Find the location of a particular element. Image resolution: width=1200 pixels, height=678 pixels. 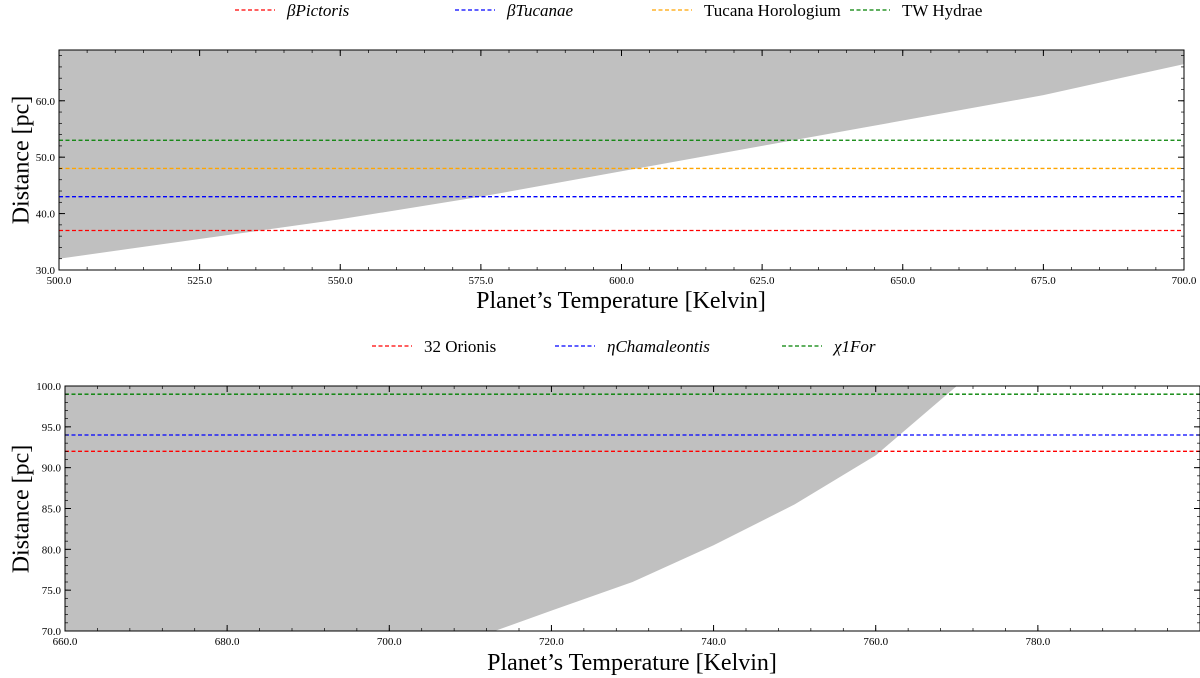

x-tick-label: 740.0 is located at coordinates (713, 642).